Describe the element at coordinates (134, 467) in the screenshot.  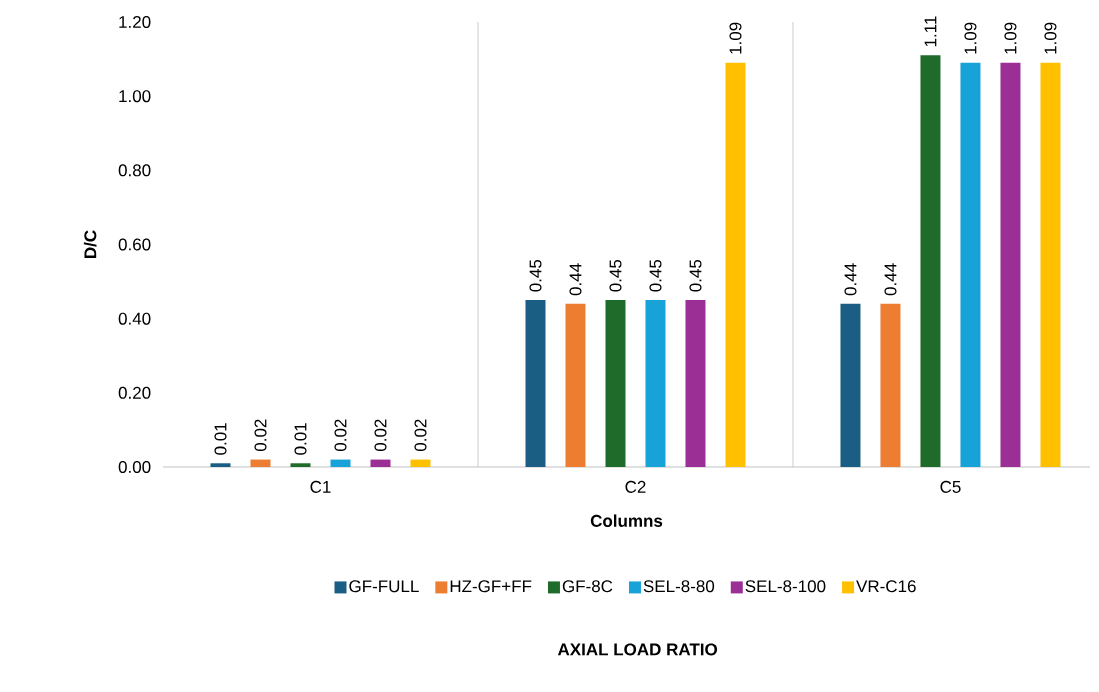
I see `y-tick-label: 0.00` at that location.